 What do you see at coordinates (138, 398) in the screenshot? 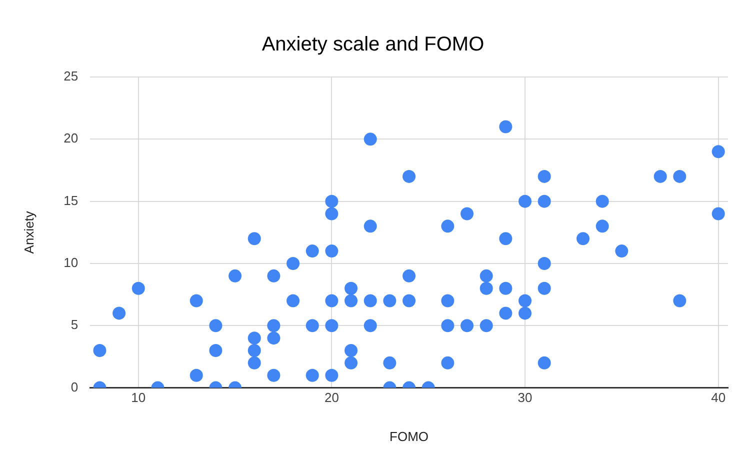
I see `x-tick-label: 10` at bounding box center [138, 398].